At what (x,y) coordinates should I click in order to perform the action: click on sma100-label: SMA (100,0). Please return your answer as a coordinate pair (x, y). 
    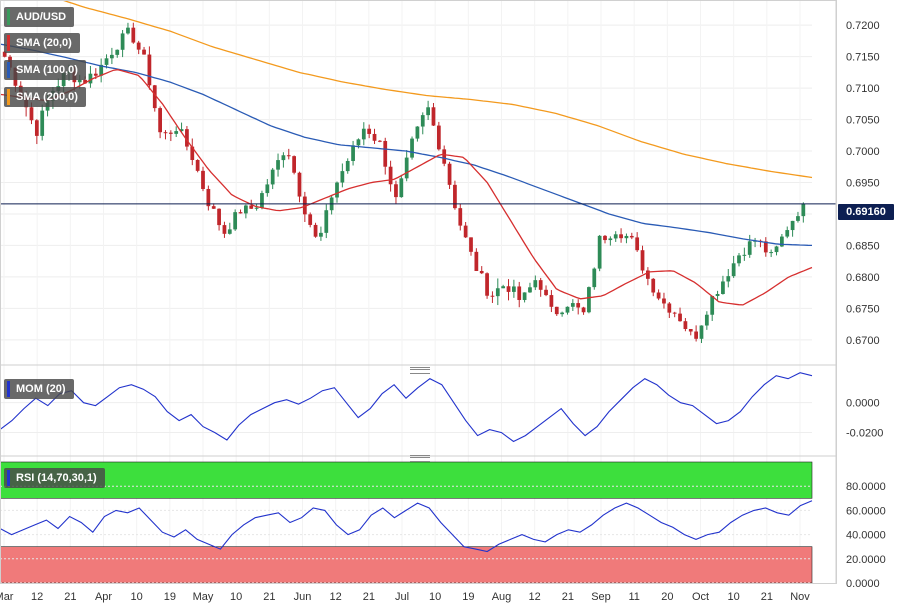
    Looking at the image, I should click on (45, 70).